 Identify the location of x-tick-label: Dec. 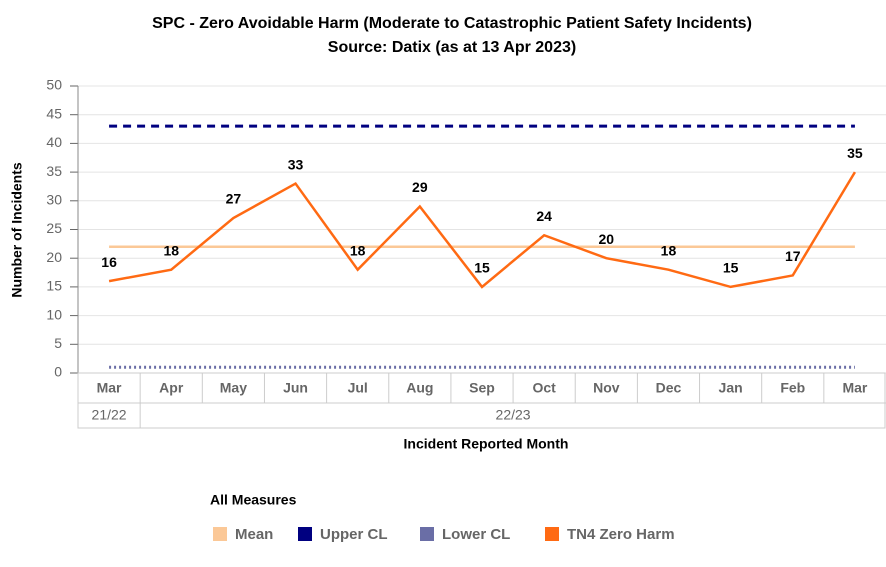
(669, 388).